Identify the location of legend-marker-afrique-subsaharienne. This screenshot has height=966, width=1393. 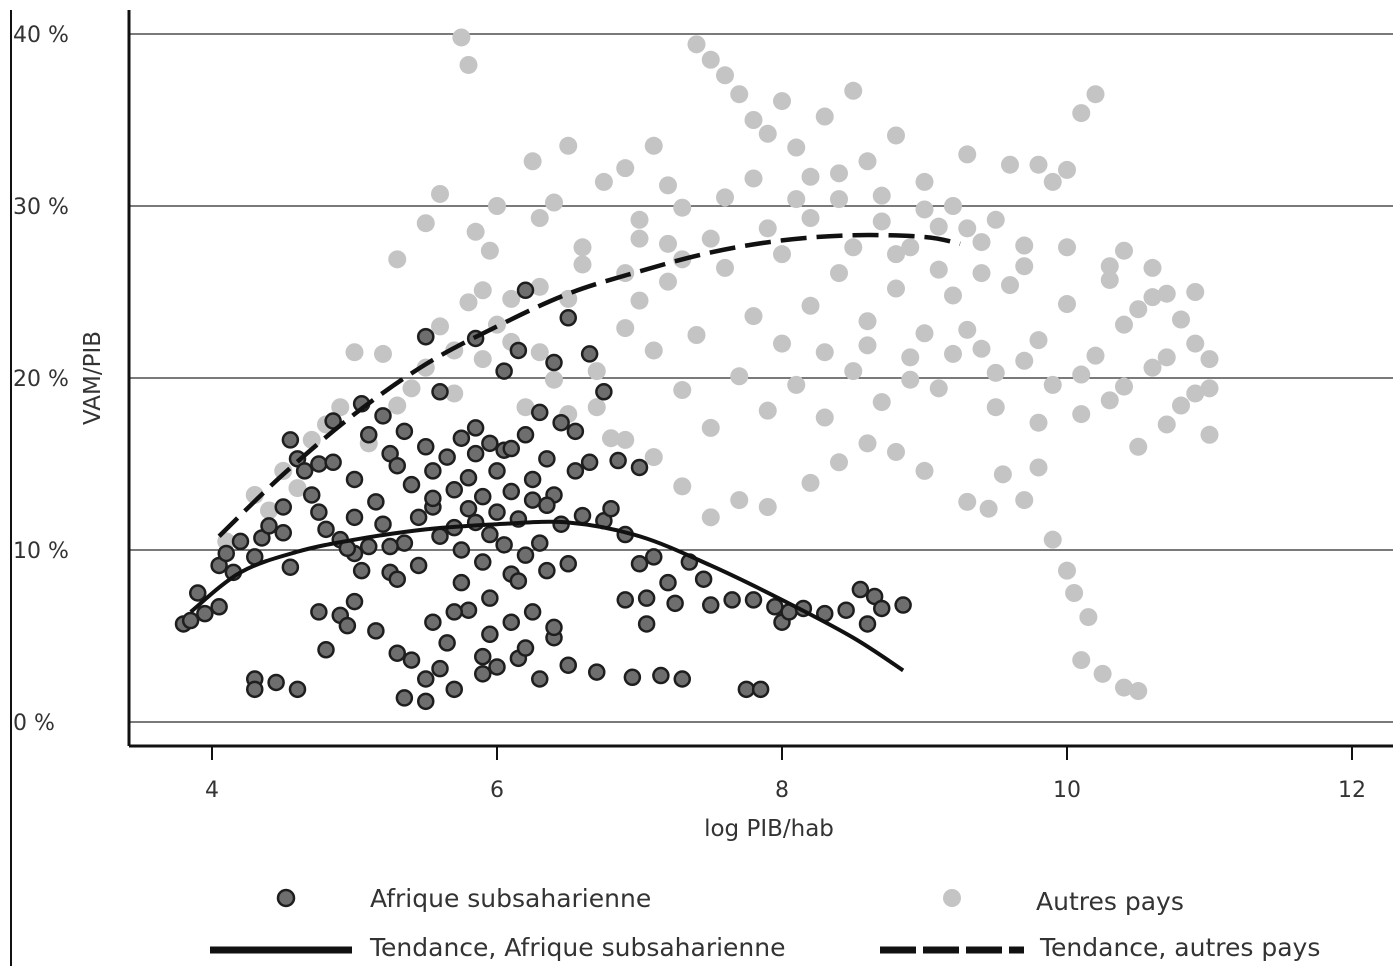
(286, 898).